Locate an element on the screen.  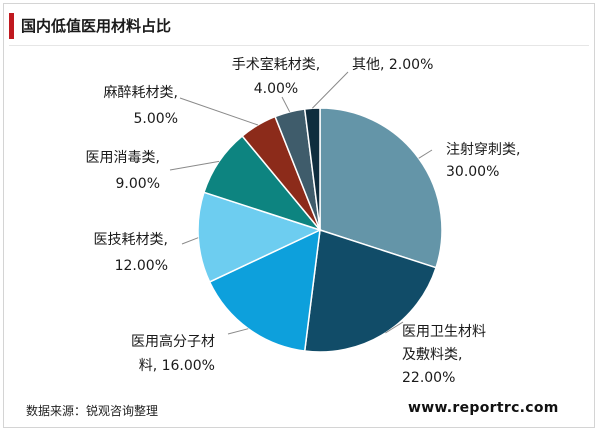
title-accent-bar is located at coordinates (11, 26).